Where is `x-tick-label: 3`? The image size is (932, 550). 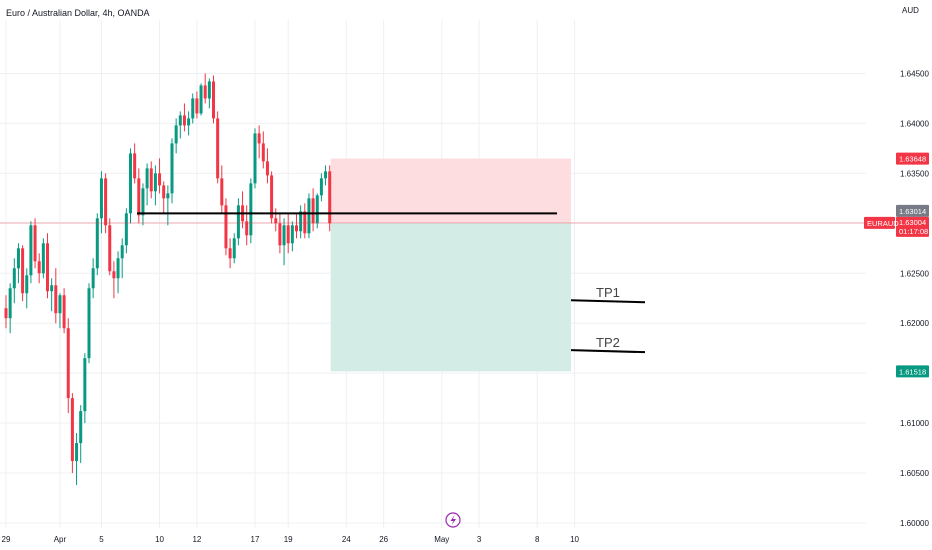
x-tick-label: 3 is located at coordinates (479, 539).